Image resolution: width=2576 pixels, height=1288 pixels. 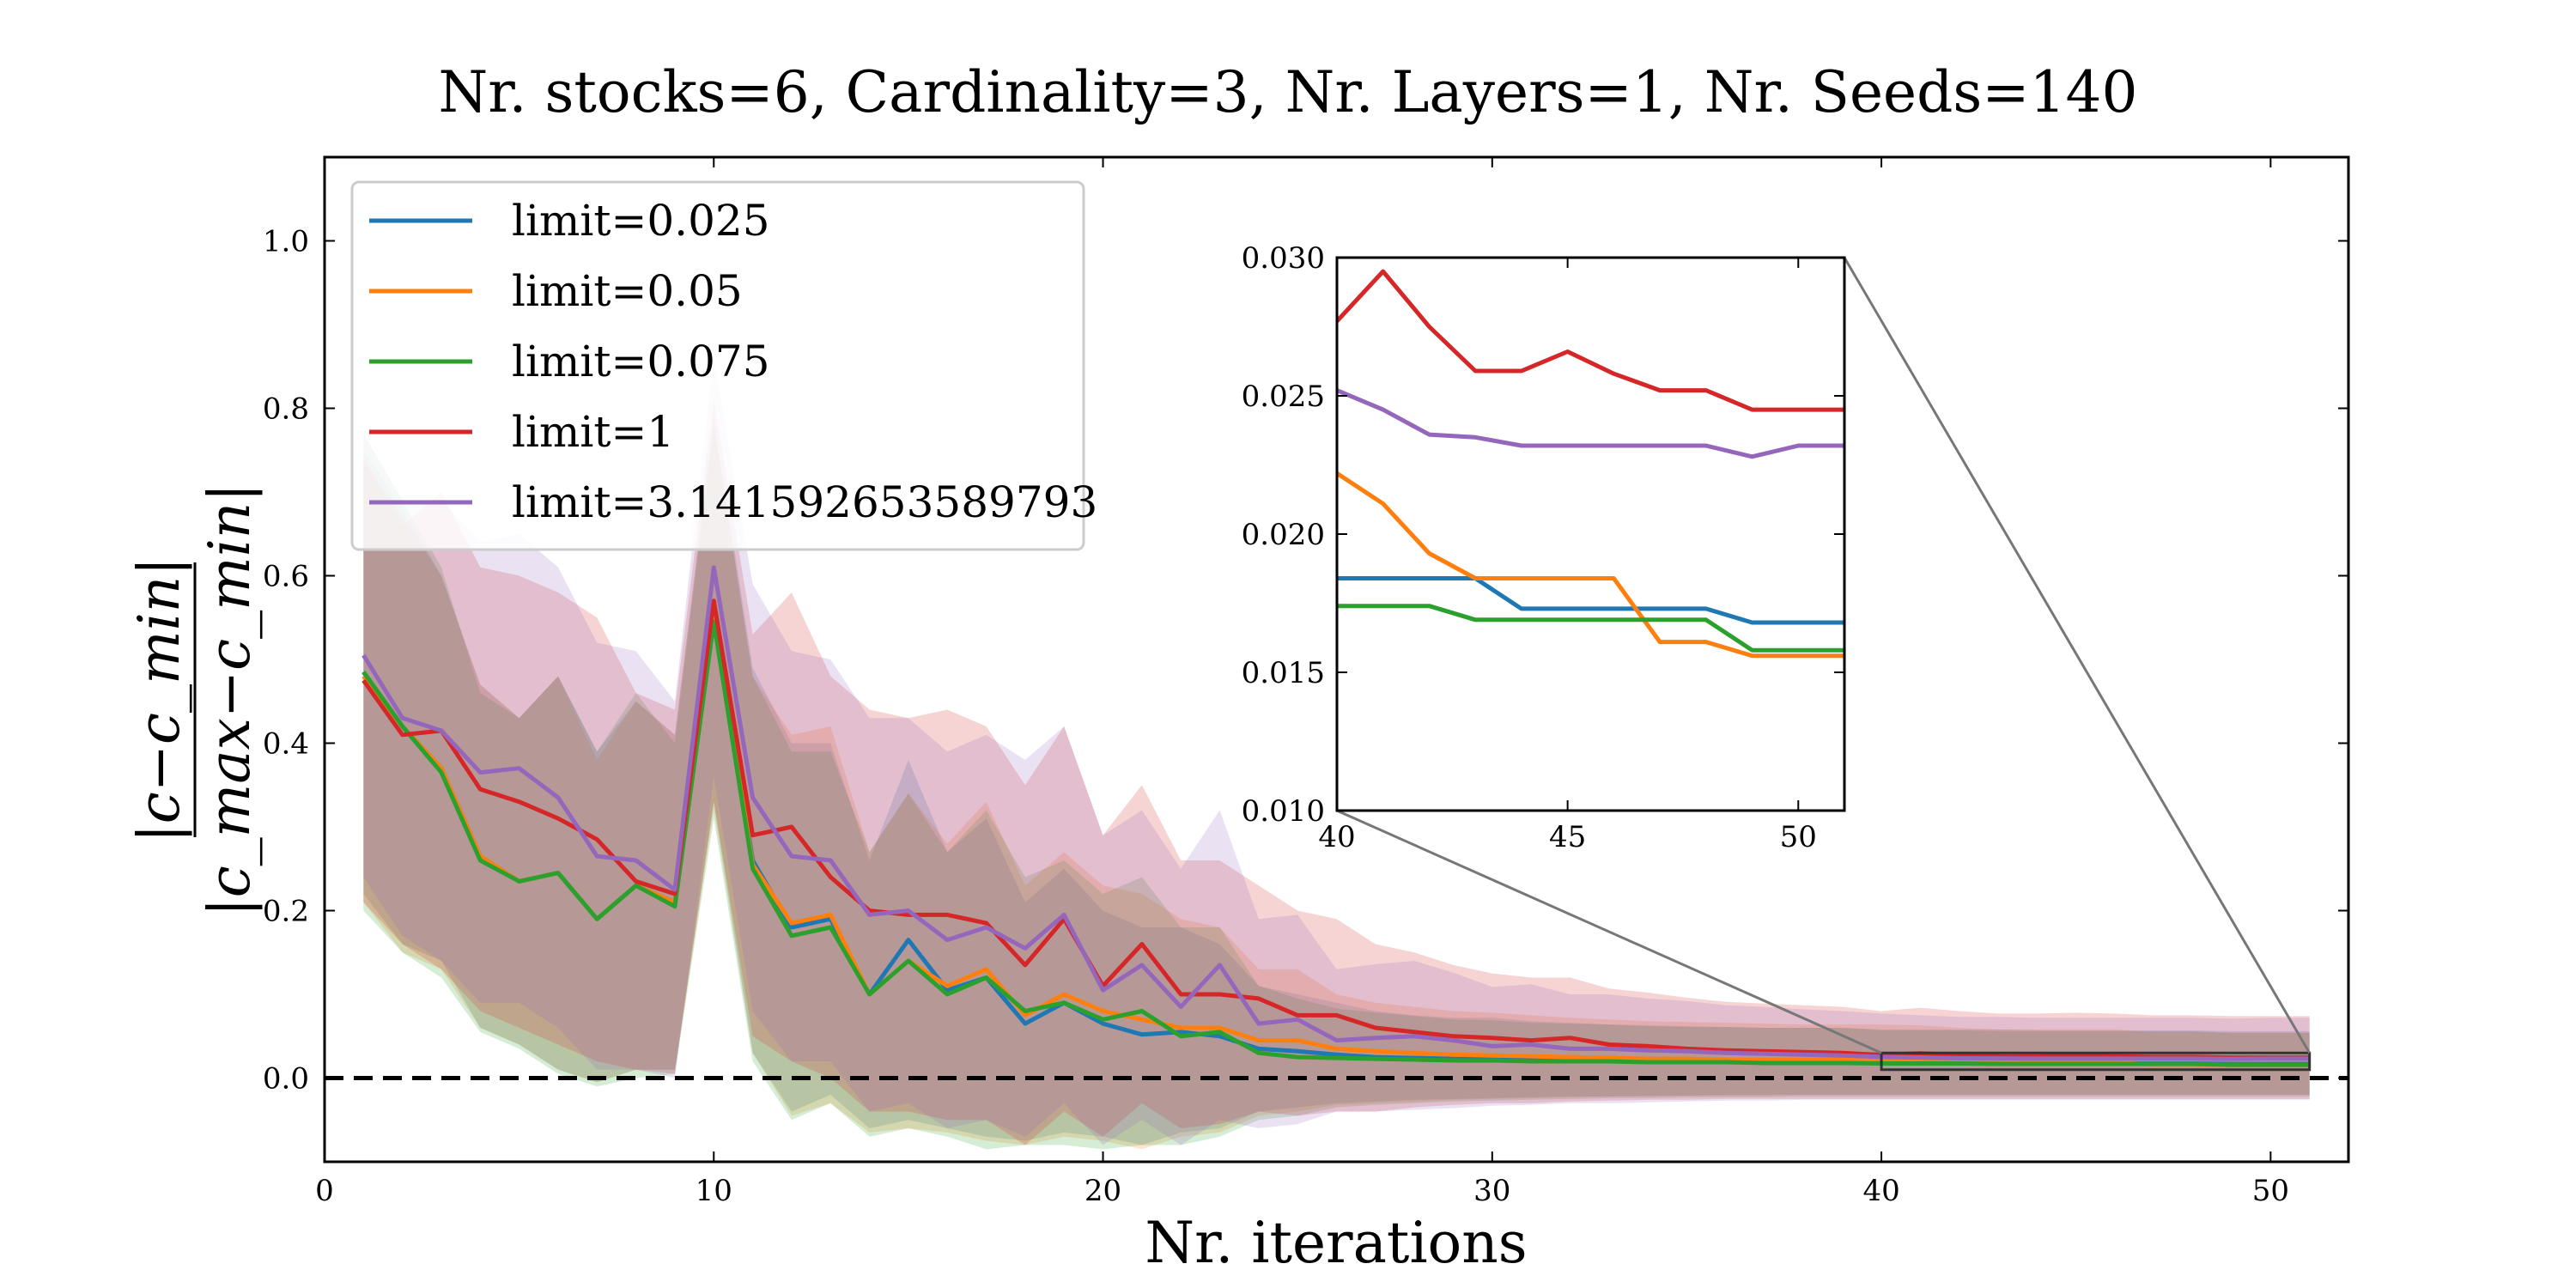 I want to click on x-tick-label: 20, so click(x=1102, y=1191).